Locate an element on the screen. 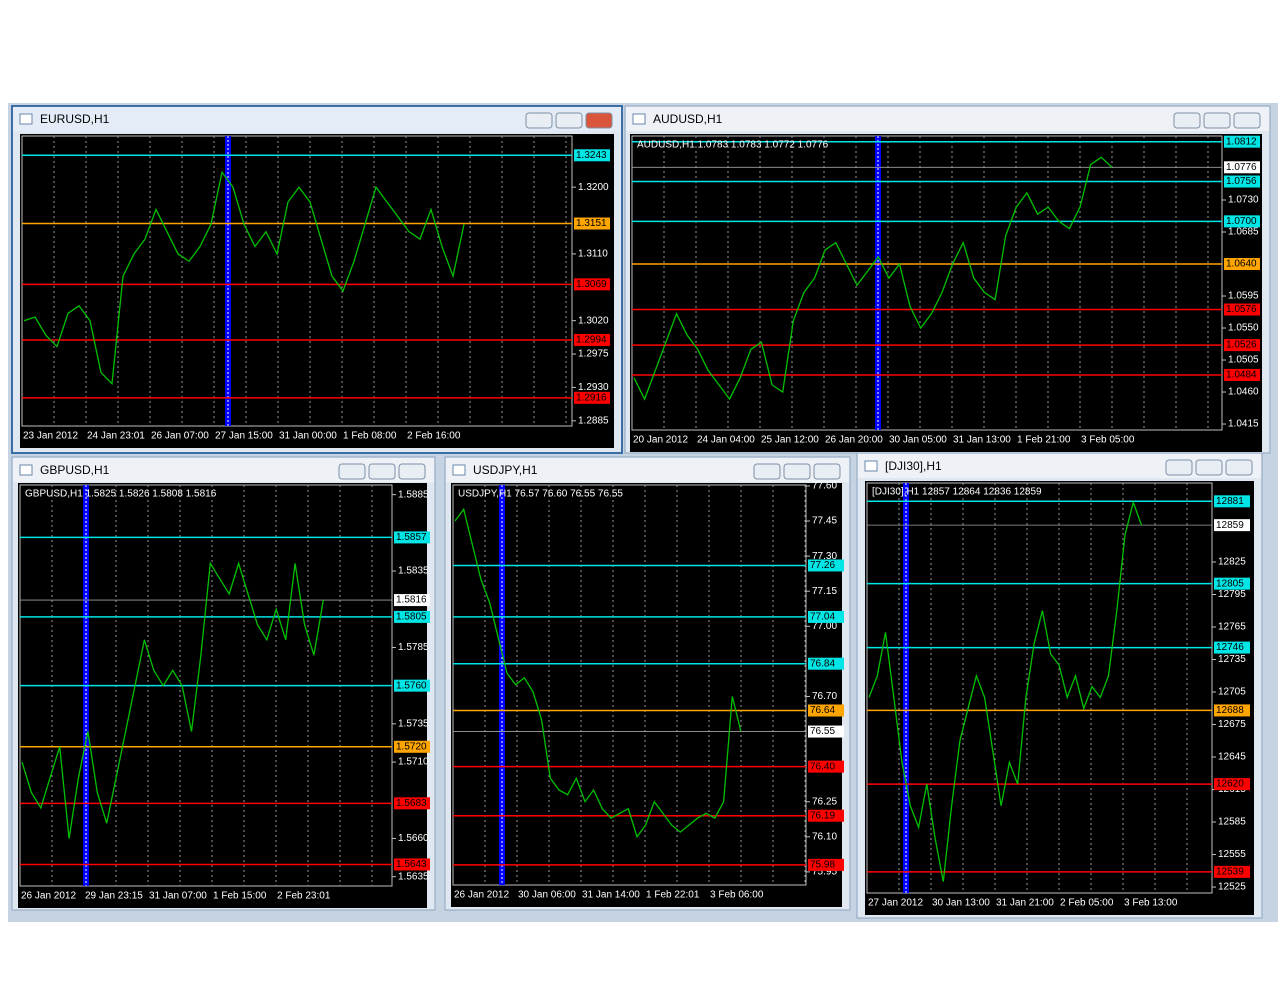 This screenshot has width=1280, height=994. x-tick-label: 25 Jan 12:00 is located at coordinates (790, 440).